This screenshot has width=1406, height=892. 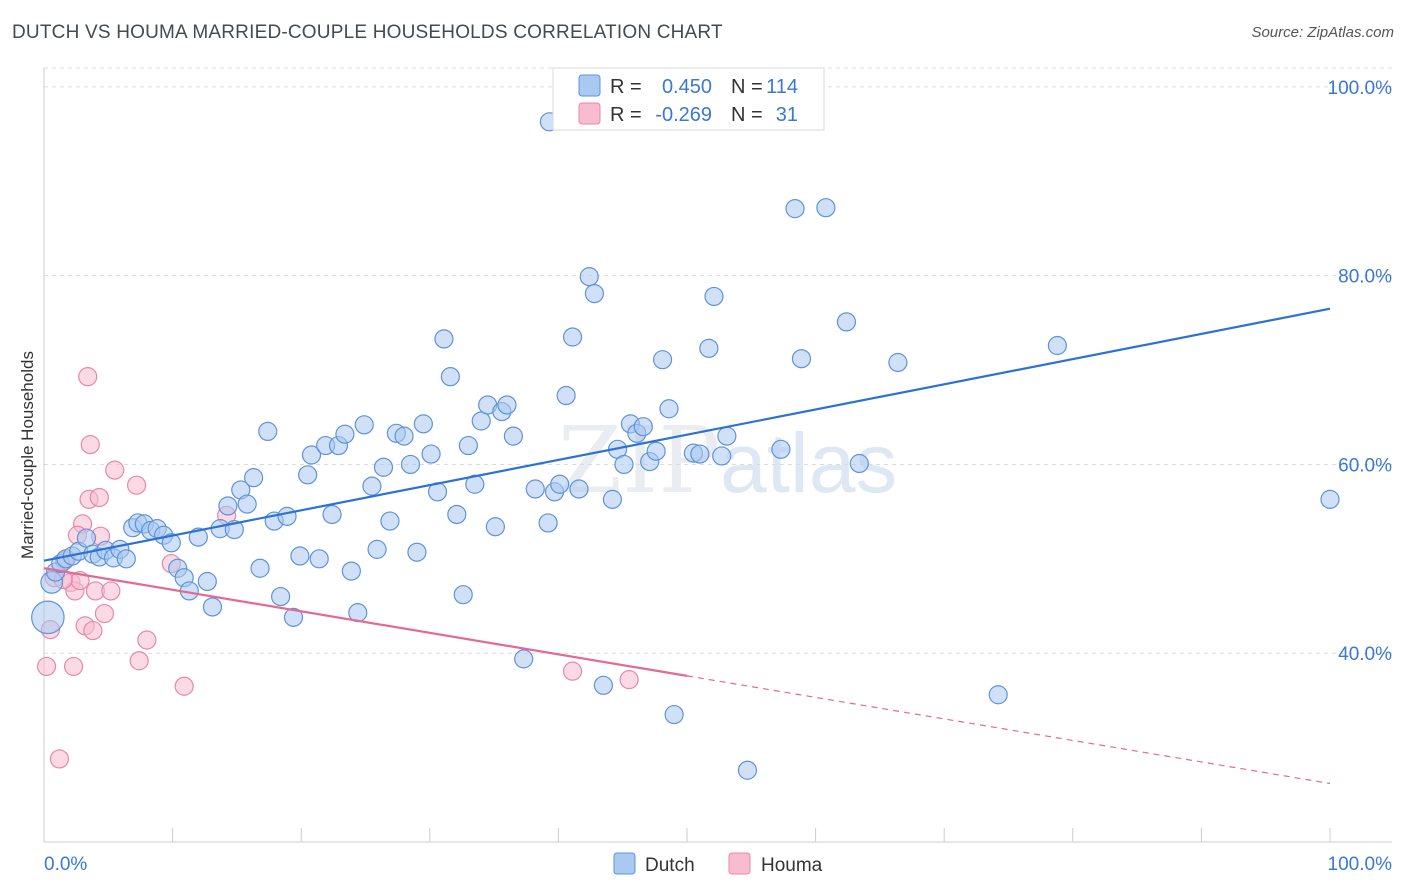 I want to click on y-tick-labels: 40.0% 60.0% 80.0% 100.0%, so click(x=1360, y=371).